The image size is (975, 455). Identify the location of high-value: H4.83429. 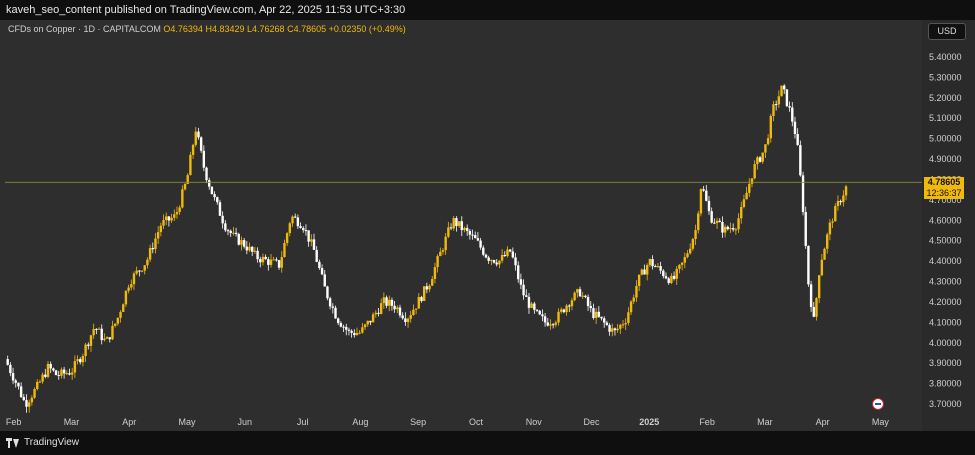
(225, 29).